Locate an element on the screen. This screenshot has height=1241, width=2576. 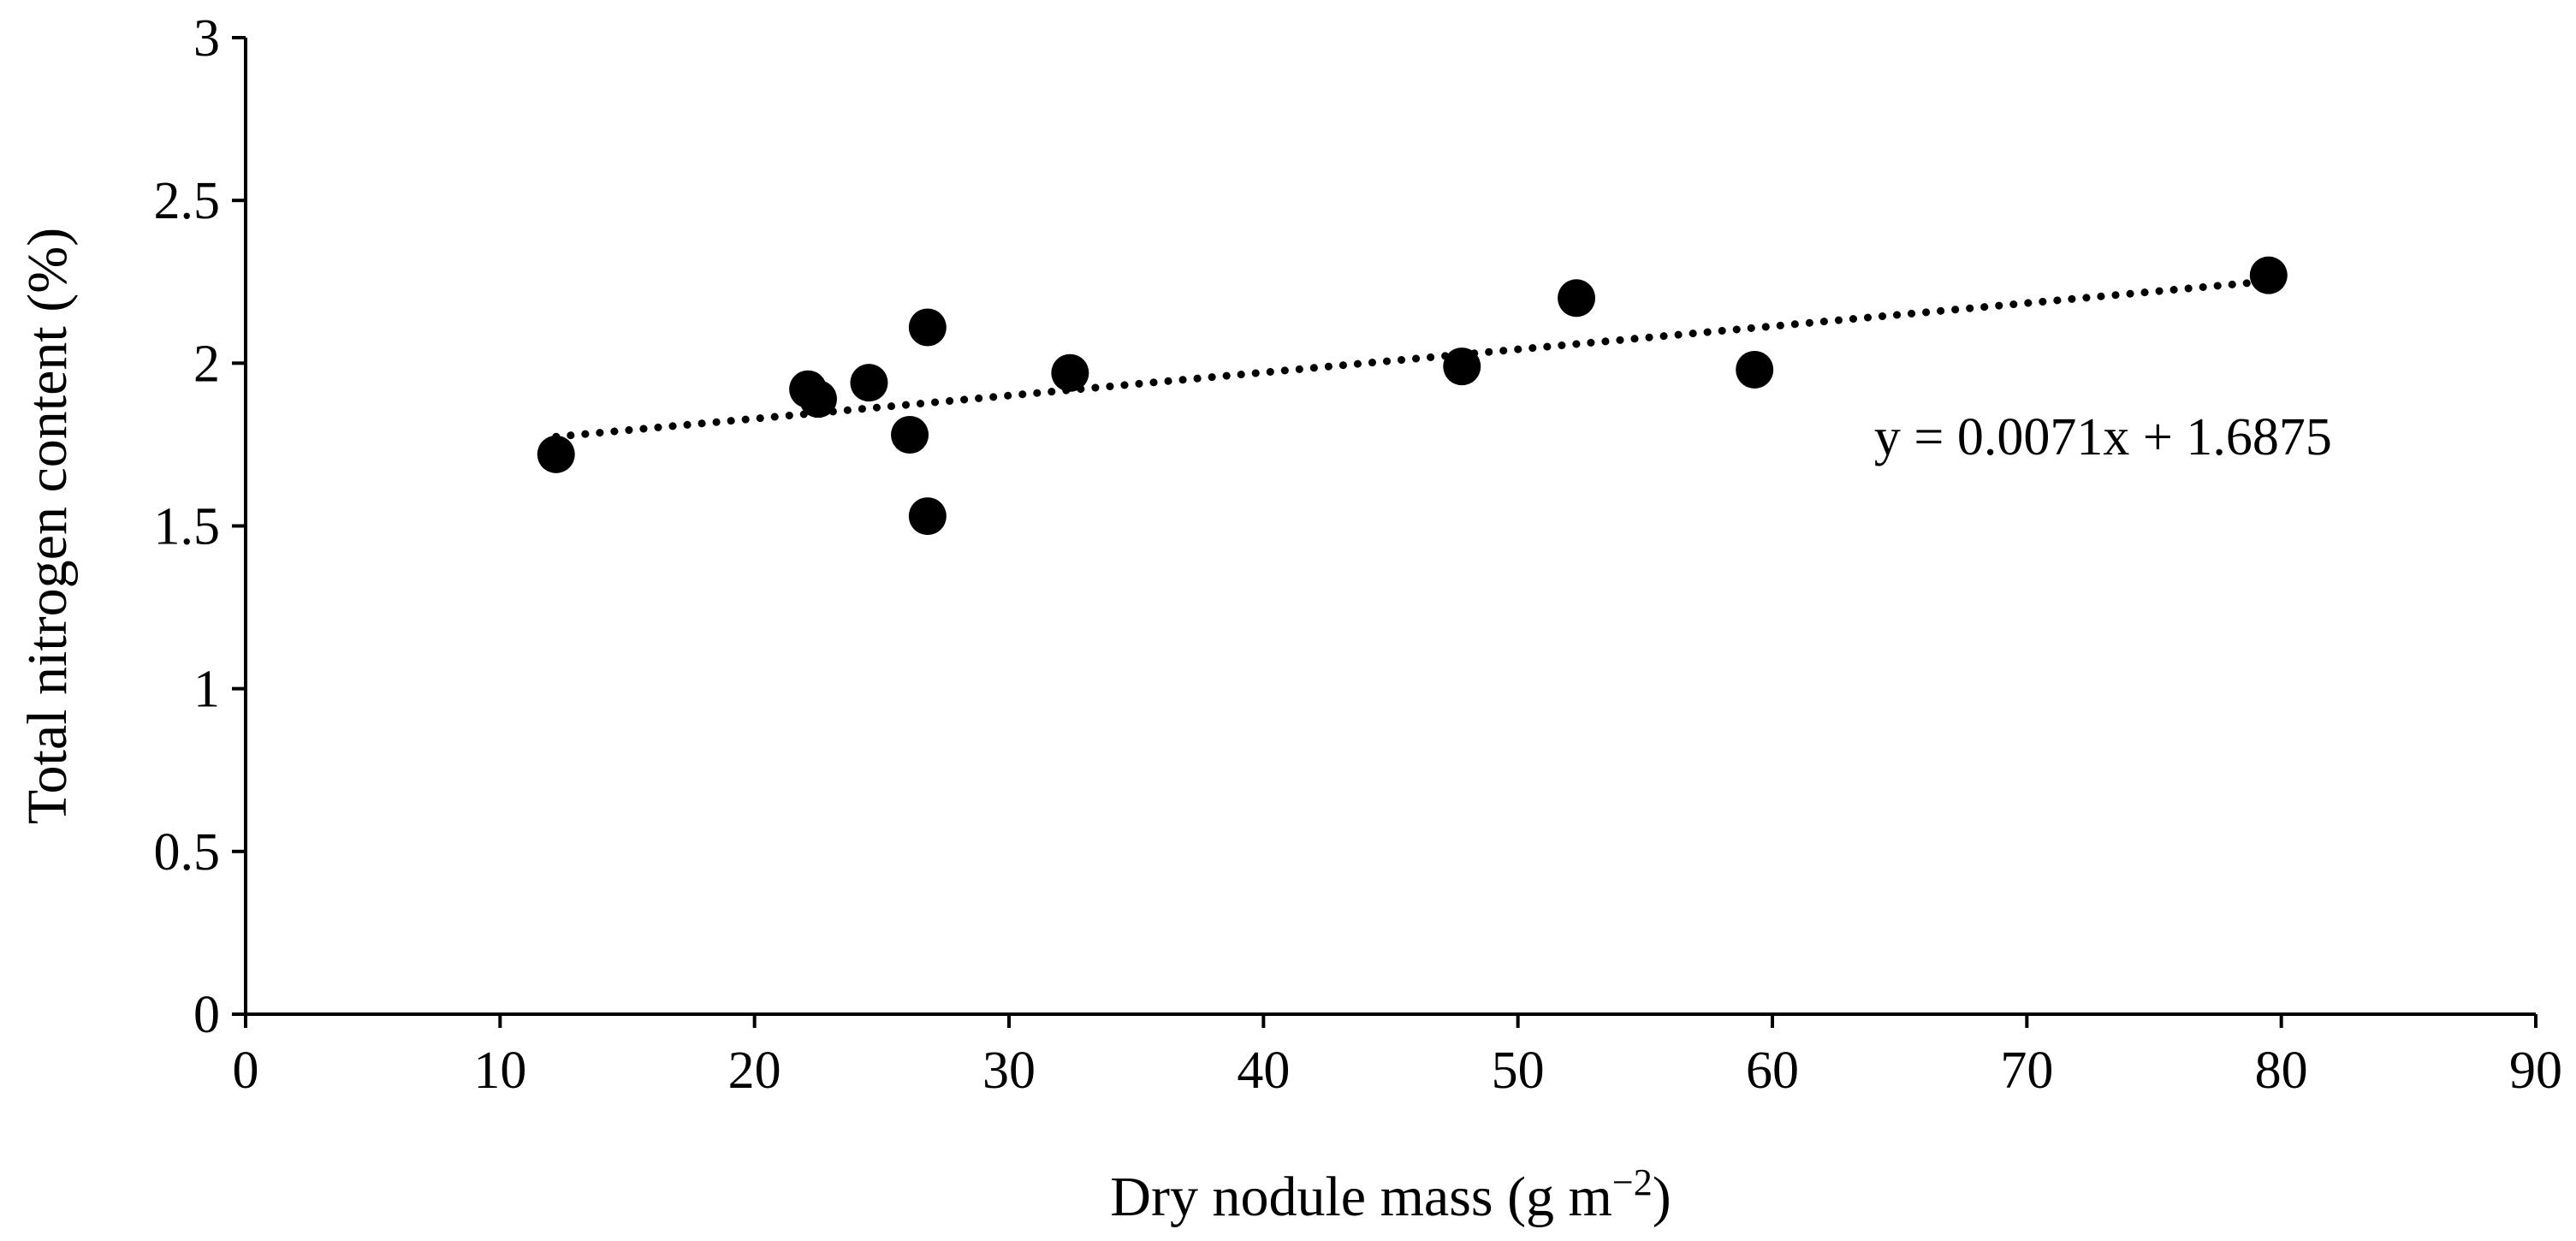
trendline-group is located at coordinates (1412, 359).